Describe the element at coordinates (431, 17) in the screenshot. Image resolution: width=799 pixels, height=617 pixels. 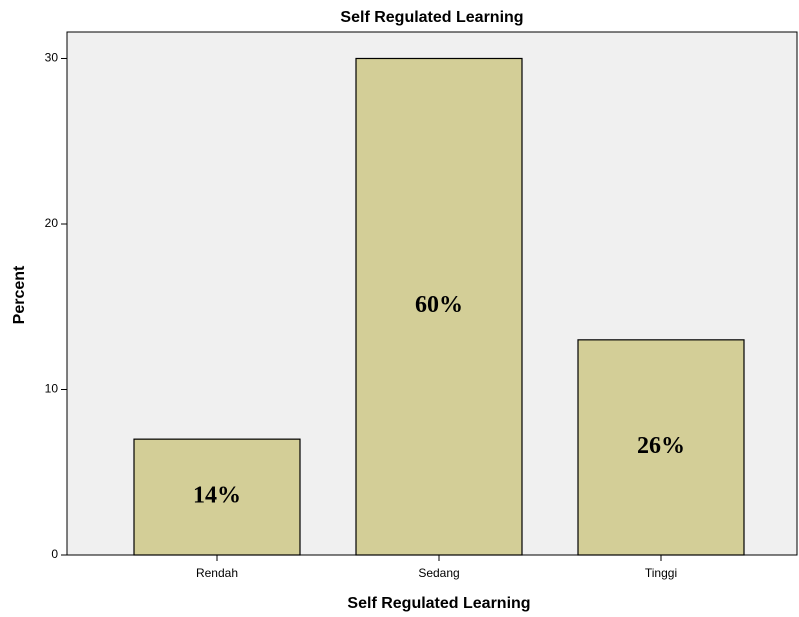
I see `chart-title: Self Regulated Learning` at that location.